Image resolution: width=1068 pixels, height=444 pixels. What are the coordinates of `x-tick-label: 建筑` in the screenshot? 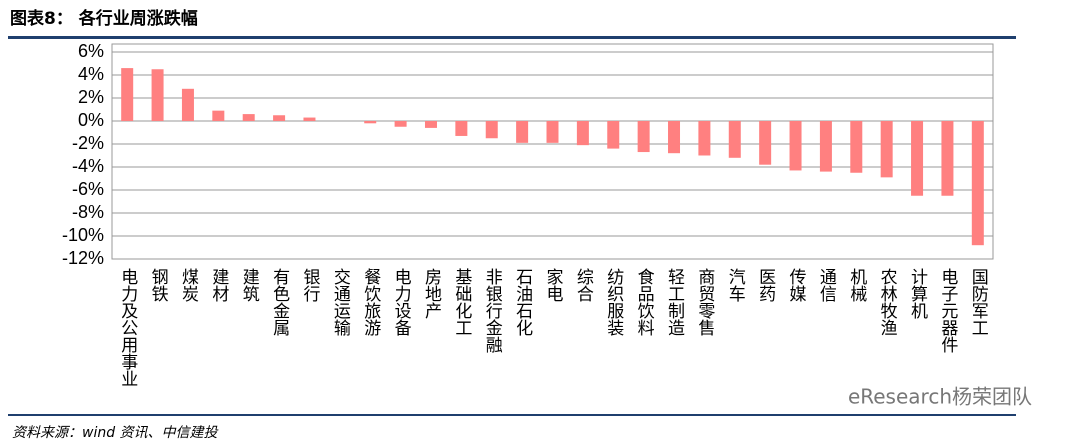 It's located at (249, 285).